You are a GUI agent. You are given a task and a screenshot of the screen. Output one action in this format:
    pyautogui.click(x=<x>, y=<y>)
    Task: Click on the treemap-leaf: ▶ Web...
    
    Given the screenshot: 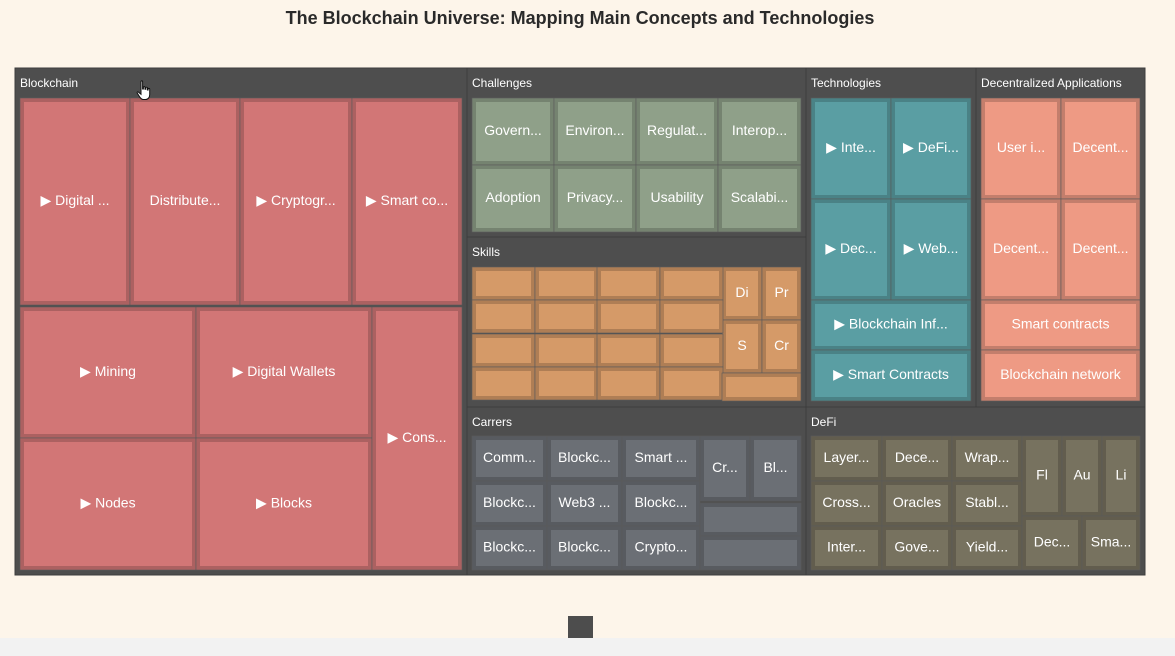 What is the action you would take?
    pyautogui.click(x=931, y=249)
    